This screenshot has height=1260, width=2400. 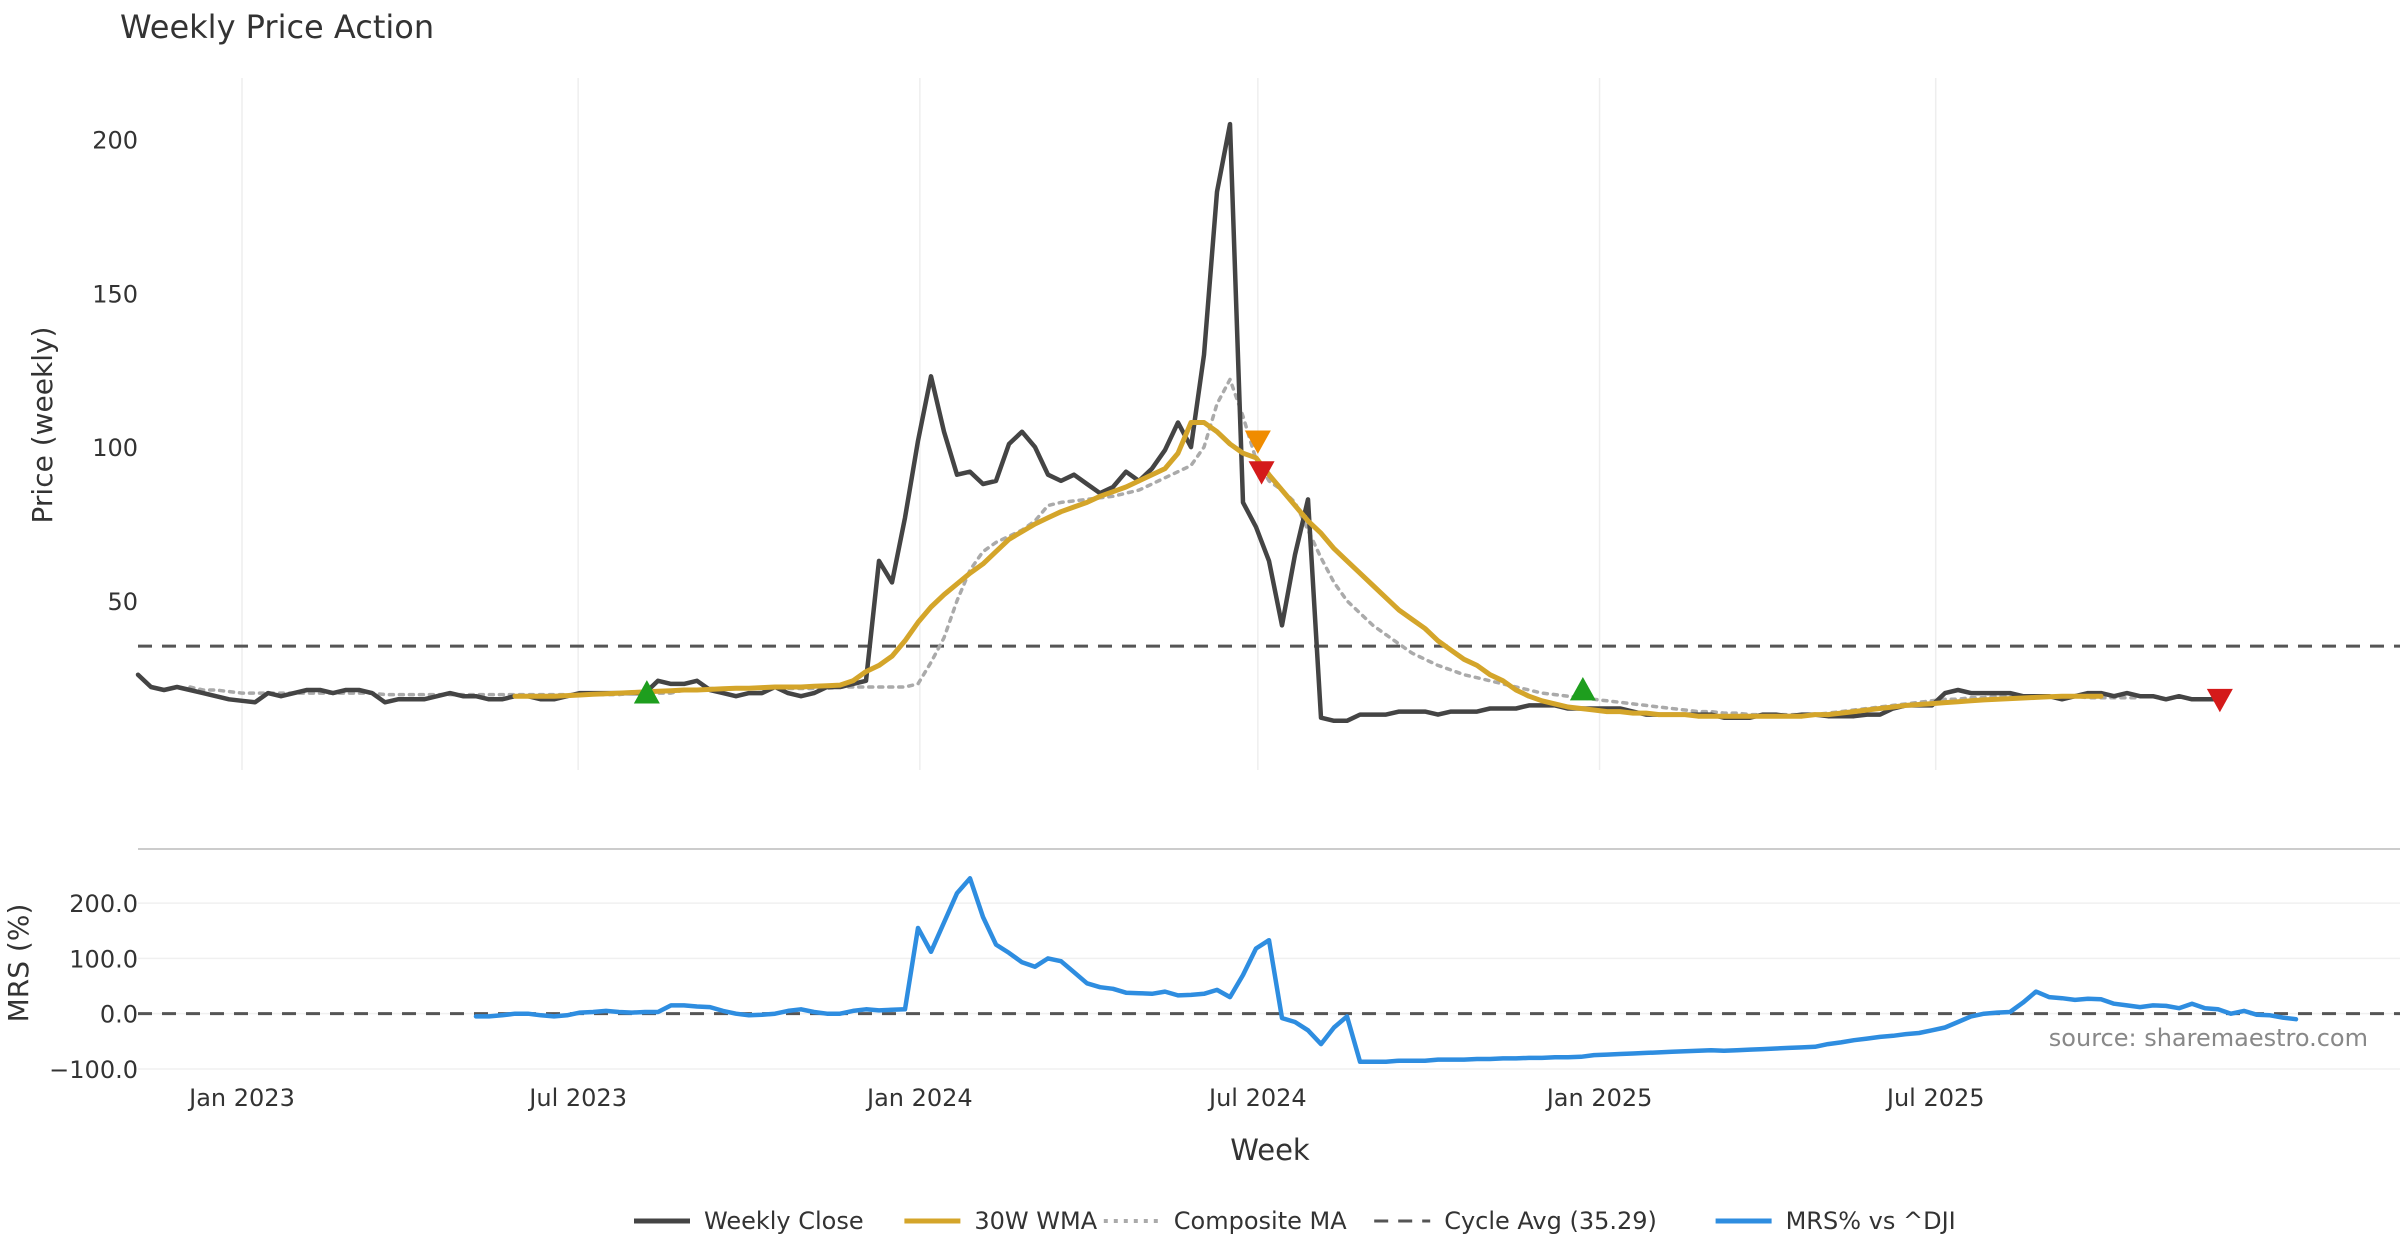 What do you see at coordinates (1935, 1098) in the screenshot?
I see `x-tick-label: Jul 2025` at bounding box center [1935, 1098].